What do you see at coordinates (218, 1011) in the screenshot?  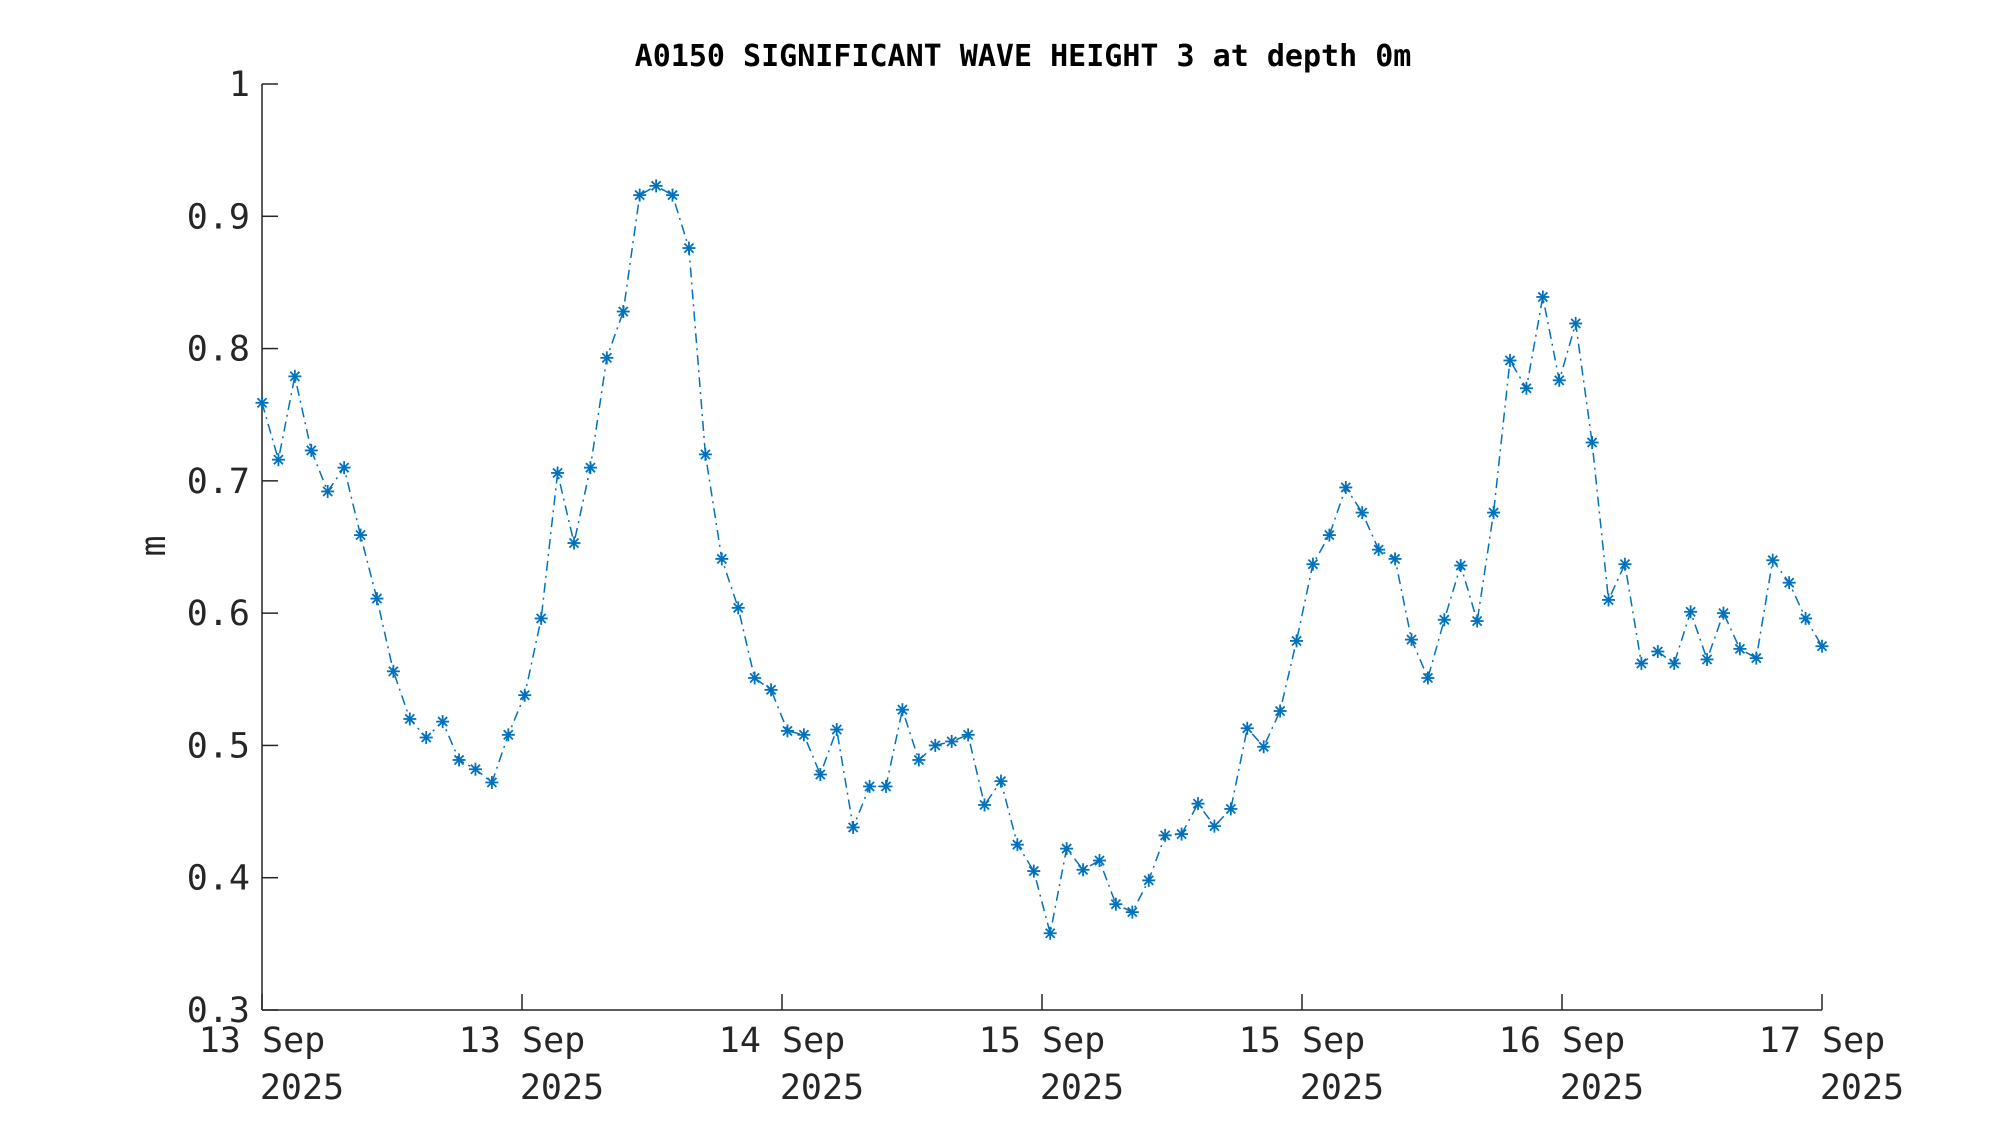 I see `y-tick-label: 0.3` at bounding box center [218, 1011].